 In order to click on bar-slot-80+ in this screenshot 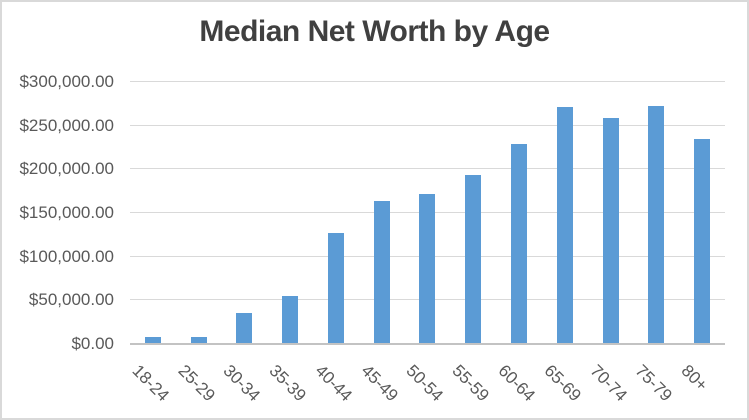, I will do `click(702, 213)`.